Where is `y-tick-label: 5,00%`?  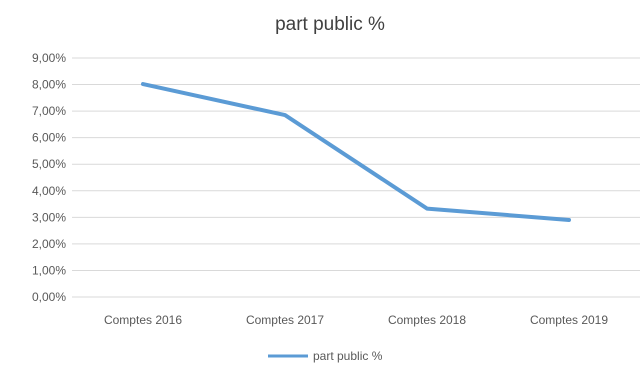 y-tick-label: 5,00% is located at coordinates (49, 164).